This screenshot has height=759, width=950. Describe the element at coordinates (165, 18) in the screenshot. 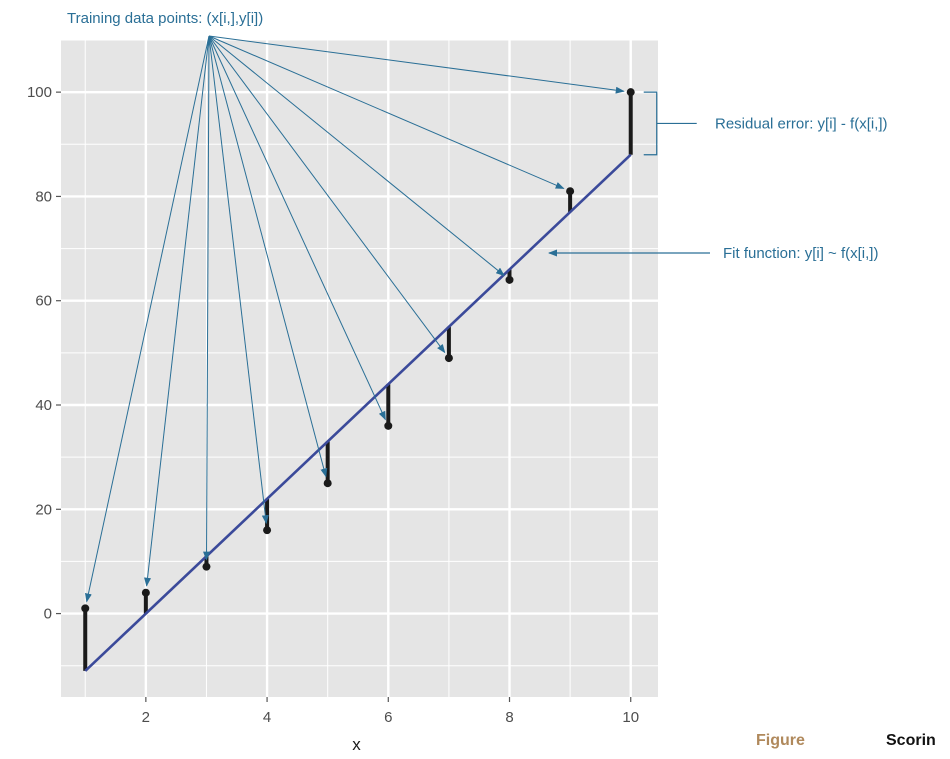

I see `annotation-training-points: Training data points: (x[i,],y[i])` at that location.